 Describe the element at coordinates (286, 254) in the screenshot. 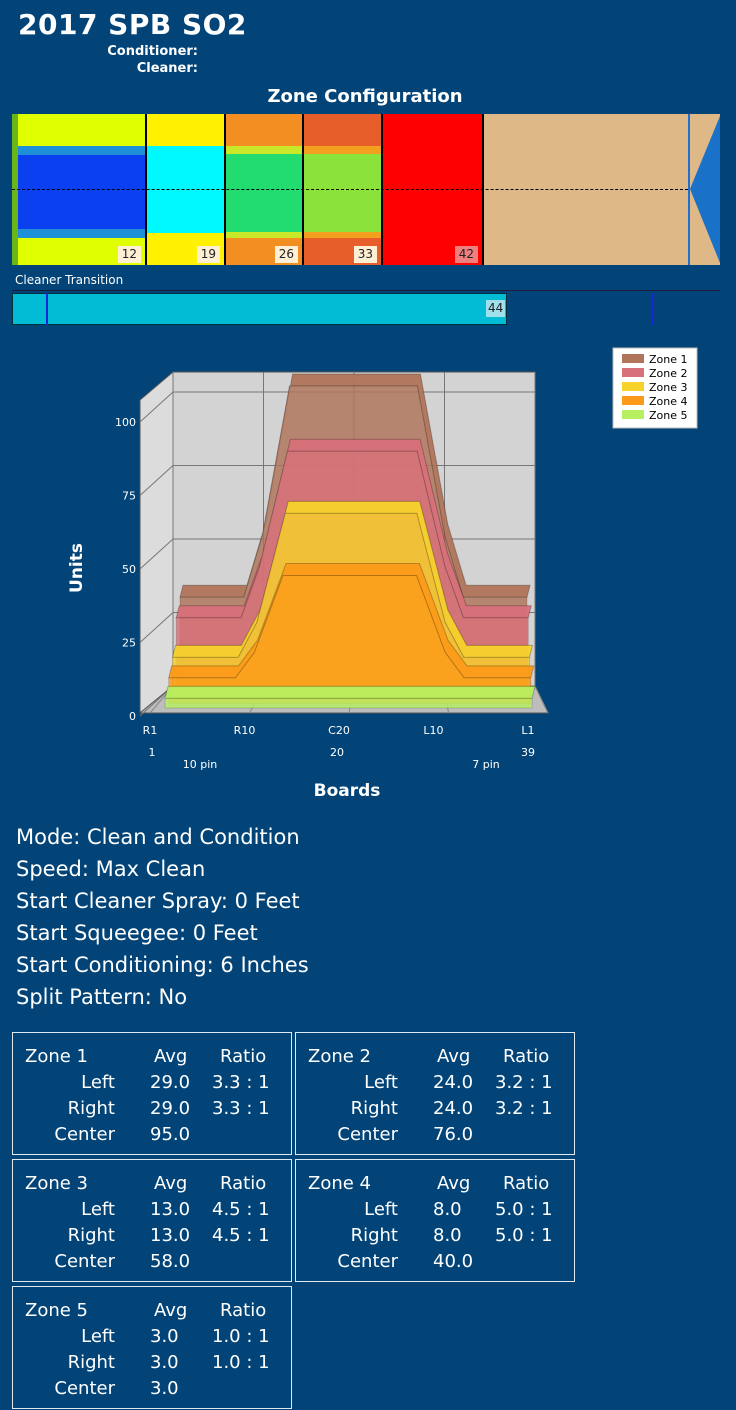

I see `zone-3-marker: 26` at that location.